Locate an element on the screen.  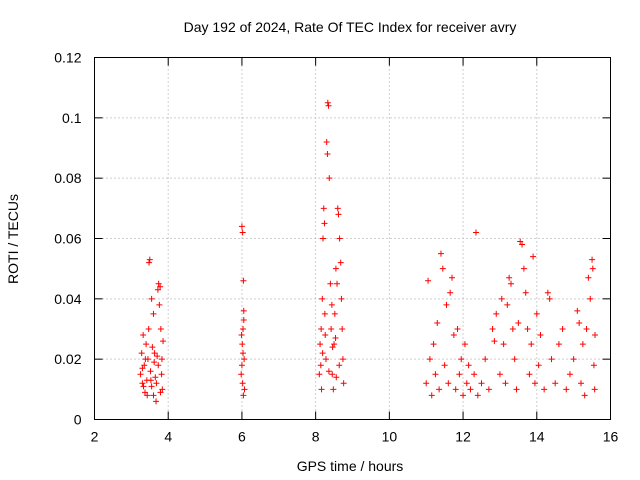
y-tick-label: 0.02 is located at coordinates (67, 359).